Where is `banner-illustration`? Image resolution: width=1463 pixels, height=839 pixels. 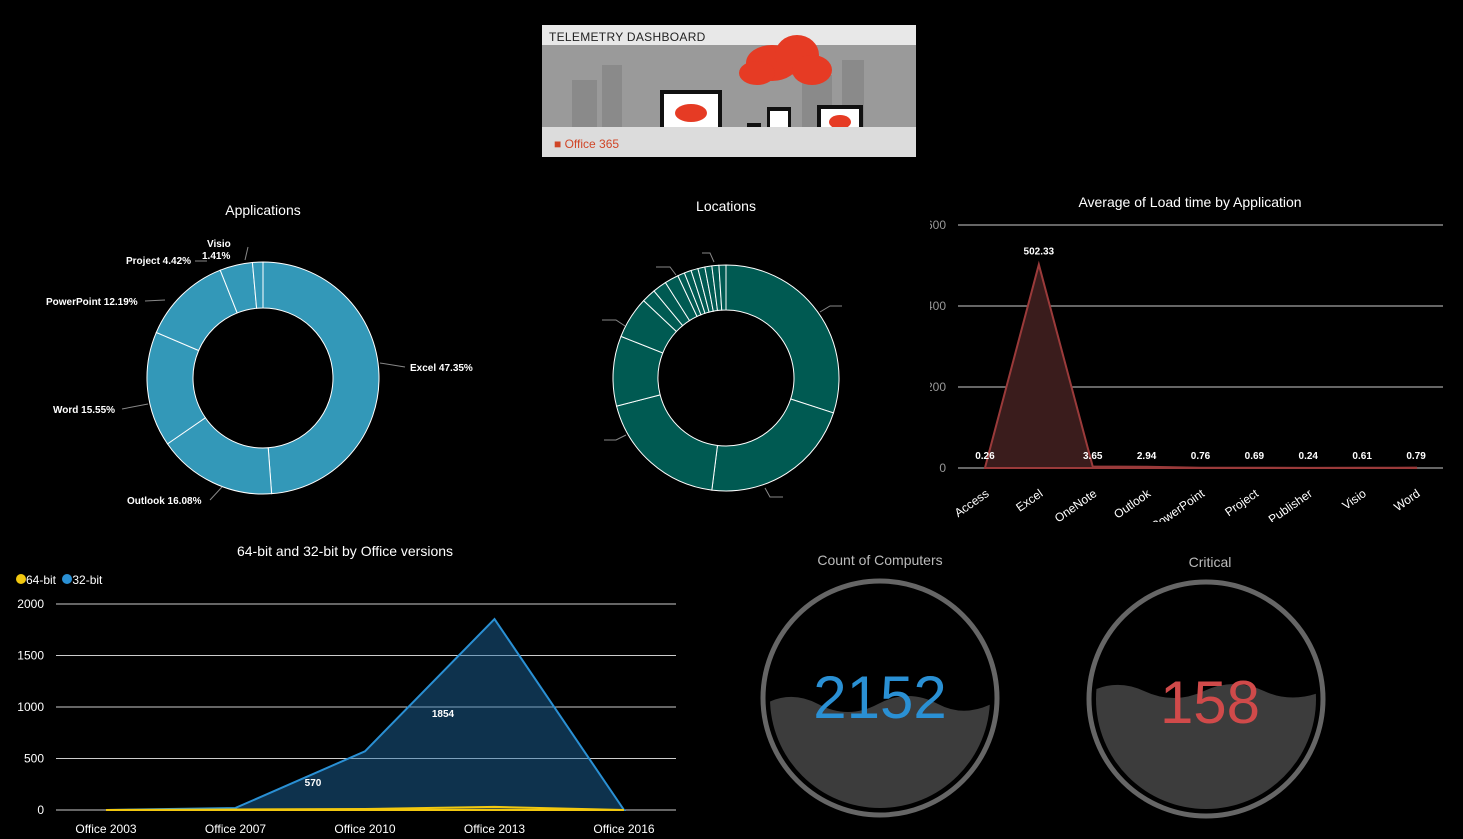
banner-illustration is located at coordinates (721, 90).